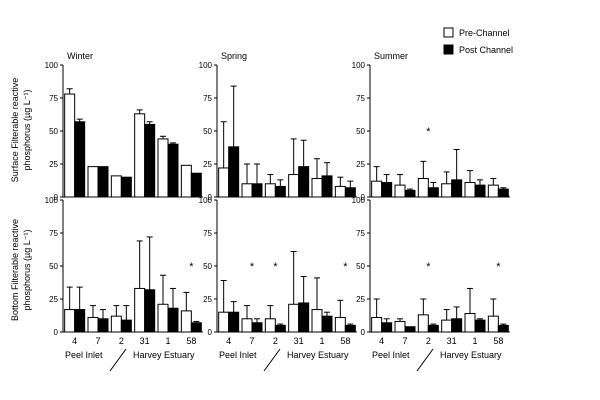  Describe the element at coordinates (97, 341) in the screenshot. I see `x-tick-label: 7` at that location.